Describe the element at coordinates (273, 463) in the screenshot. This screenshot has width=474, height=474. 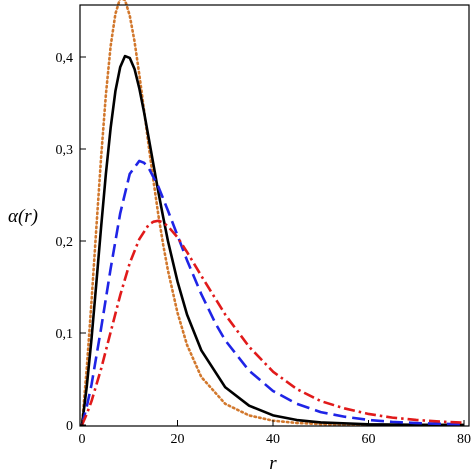
I see `x-axis-label: r` at that location.